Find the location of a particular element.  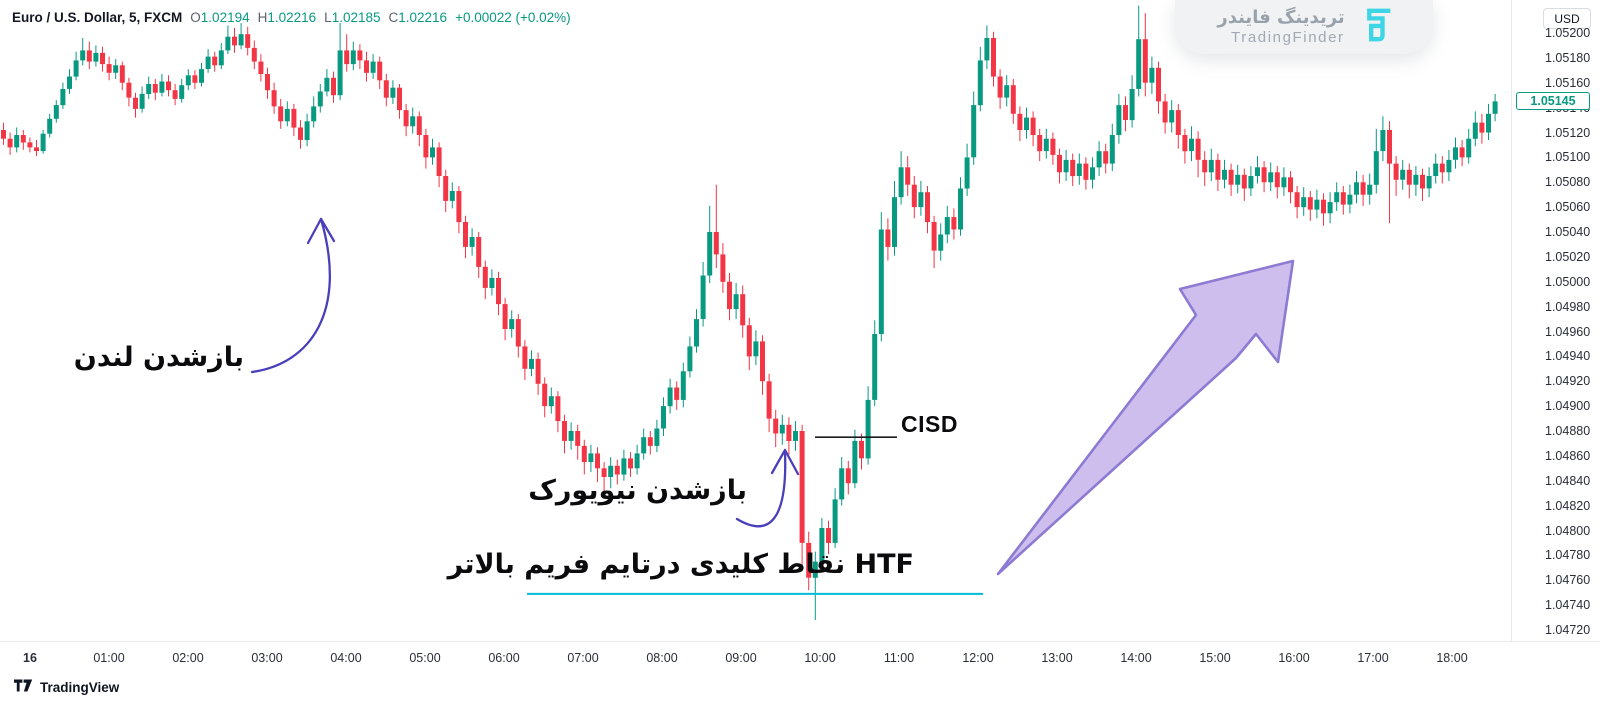

time-axis-label: 02:00 is located at coordinates (188, 657).